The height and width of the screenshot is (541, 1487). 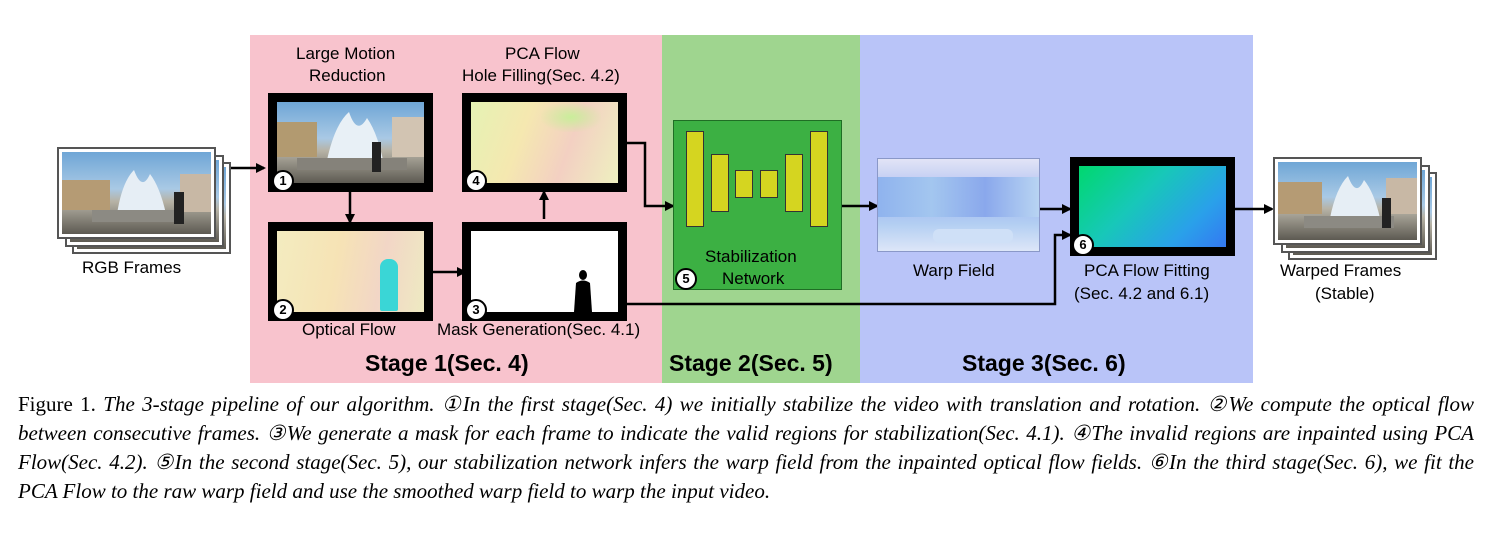 What do you see at coordinates (476, 310) in the screenshot?
I see `badge-3: 3` at bounding box center [476, 310].